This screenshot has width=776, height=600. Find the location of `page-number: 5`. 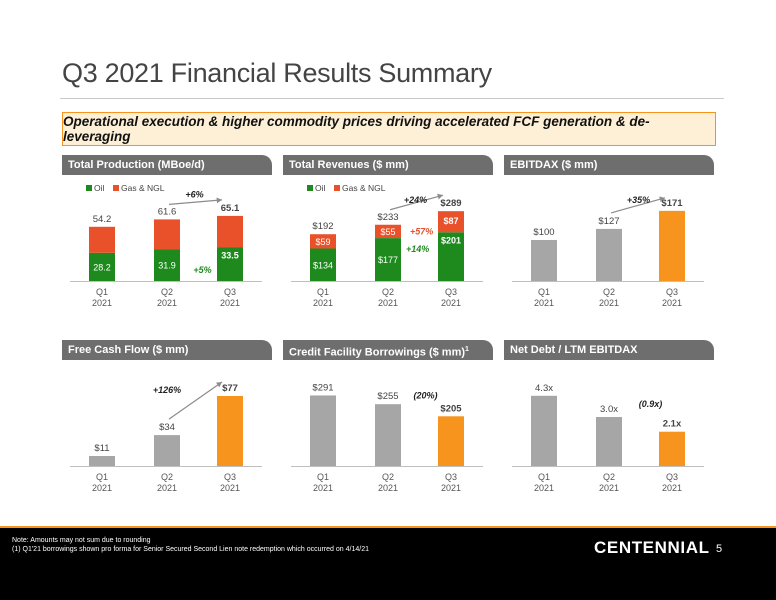

page-number: 5 is located at coordinates (719, 549).